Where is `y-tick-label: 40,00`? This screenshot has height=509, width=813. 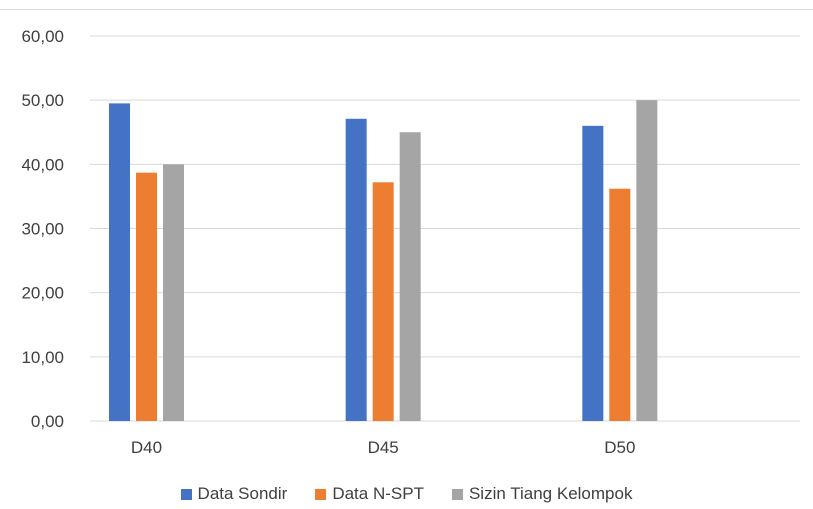 y-tick-label: 40,00 is located at coordinates (42, 164).